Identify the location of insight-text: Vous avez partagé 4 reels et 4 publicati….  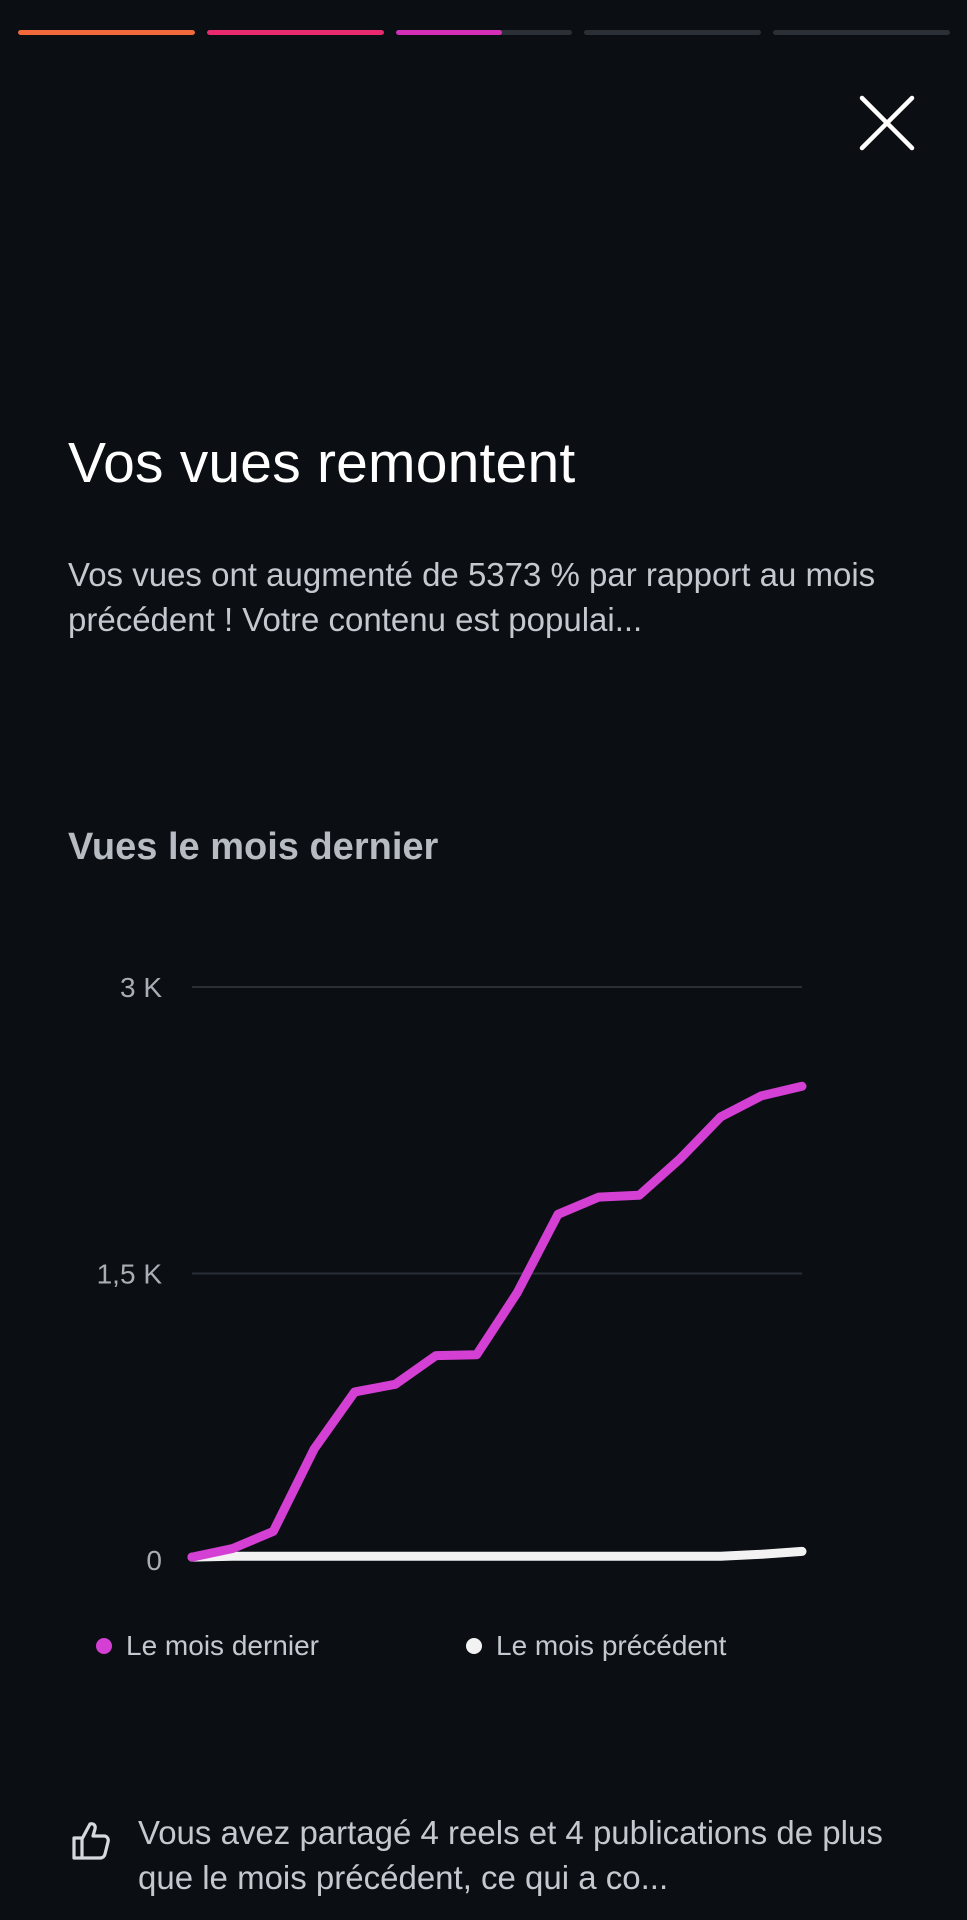
(510, 1855).